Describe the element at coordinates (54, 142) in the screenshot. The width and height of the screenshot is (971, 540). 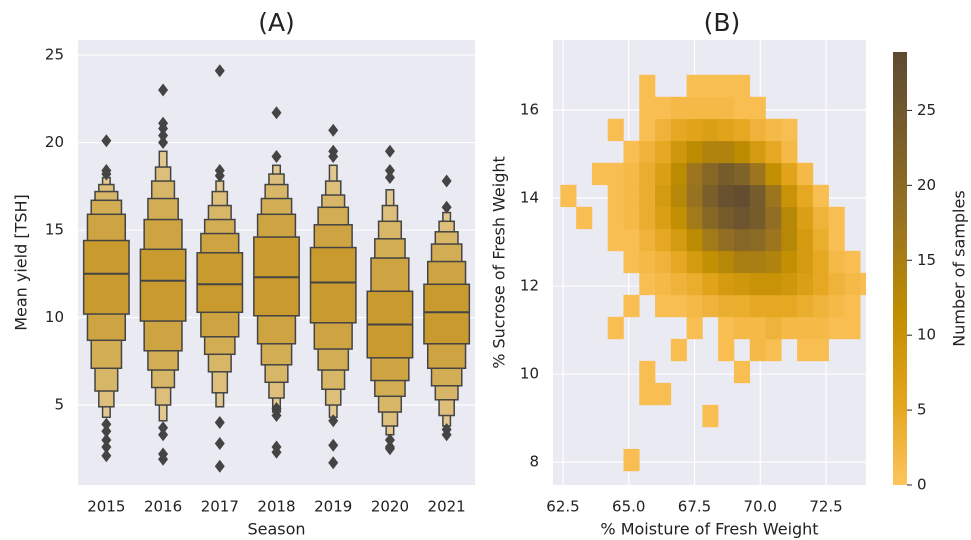
I see `y-tick-label: 20` at that location.